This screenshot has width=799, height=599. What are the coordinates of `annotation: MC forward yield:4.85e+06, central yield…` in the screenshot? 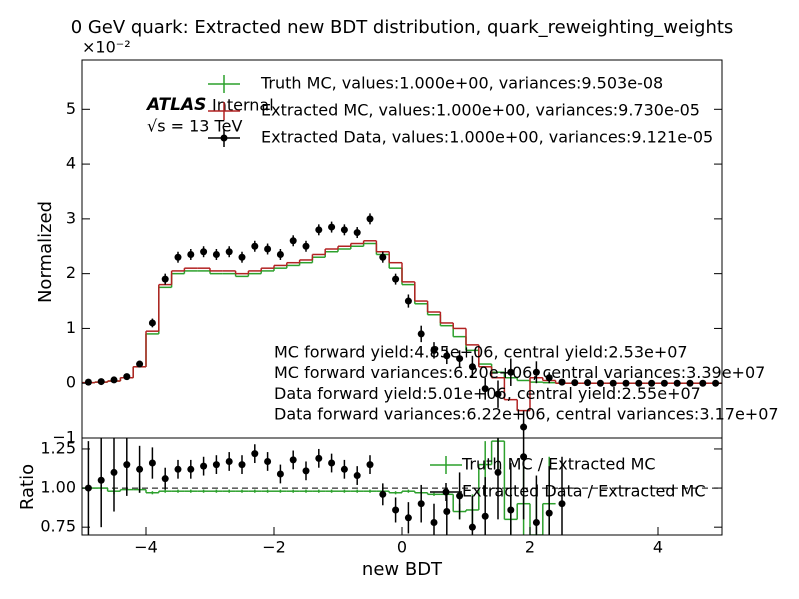 It's located at (481, 352).